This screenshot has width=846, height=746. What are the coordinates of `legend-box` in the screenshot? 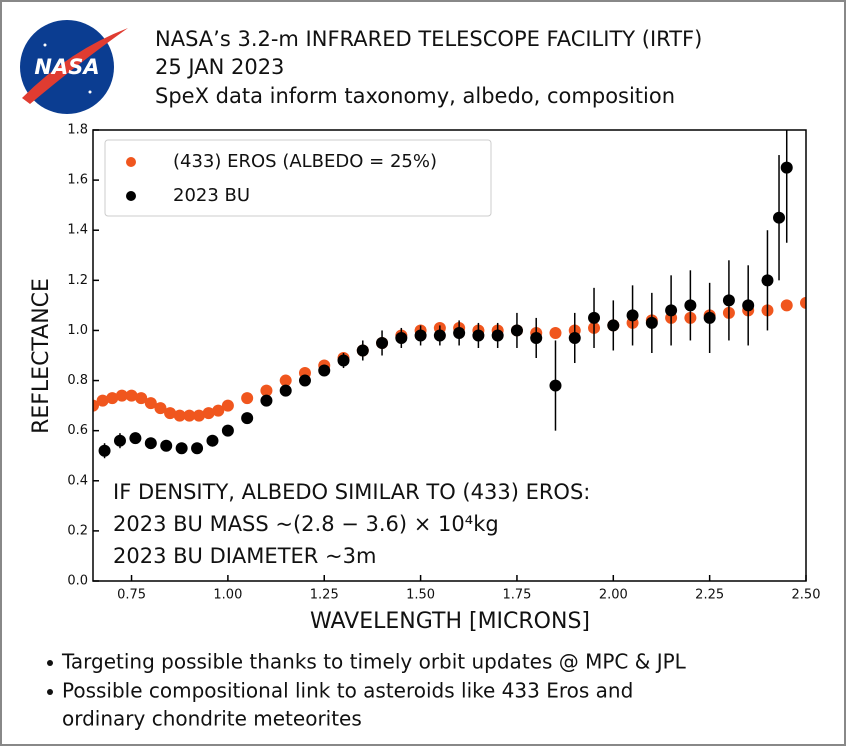 It's located at (298, 178).